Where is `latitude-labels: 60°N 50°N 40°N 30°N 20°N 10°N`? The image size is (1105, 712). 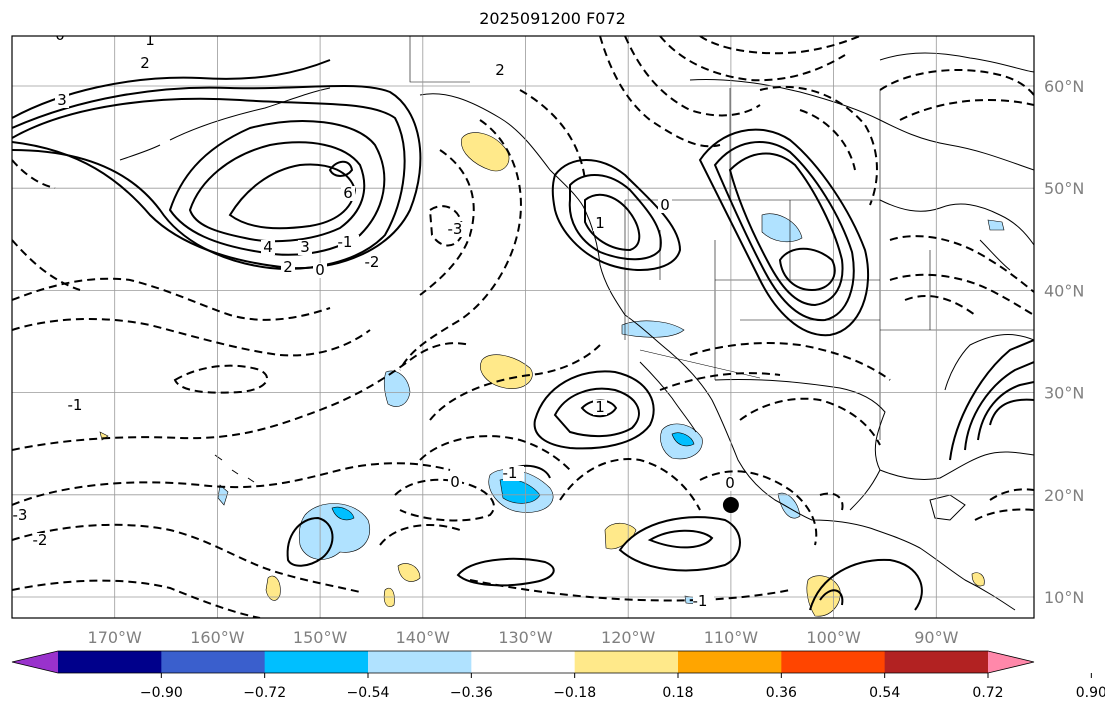 latitude-labels: 60°N 50°N 40°N 30°N 20°N 10°N is located at coordinates (1064, 342).